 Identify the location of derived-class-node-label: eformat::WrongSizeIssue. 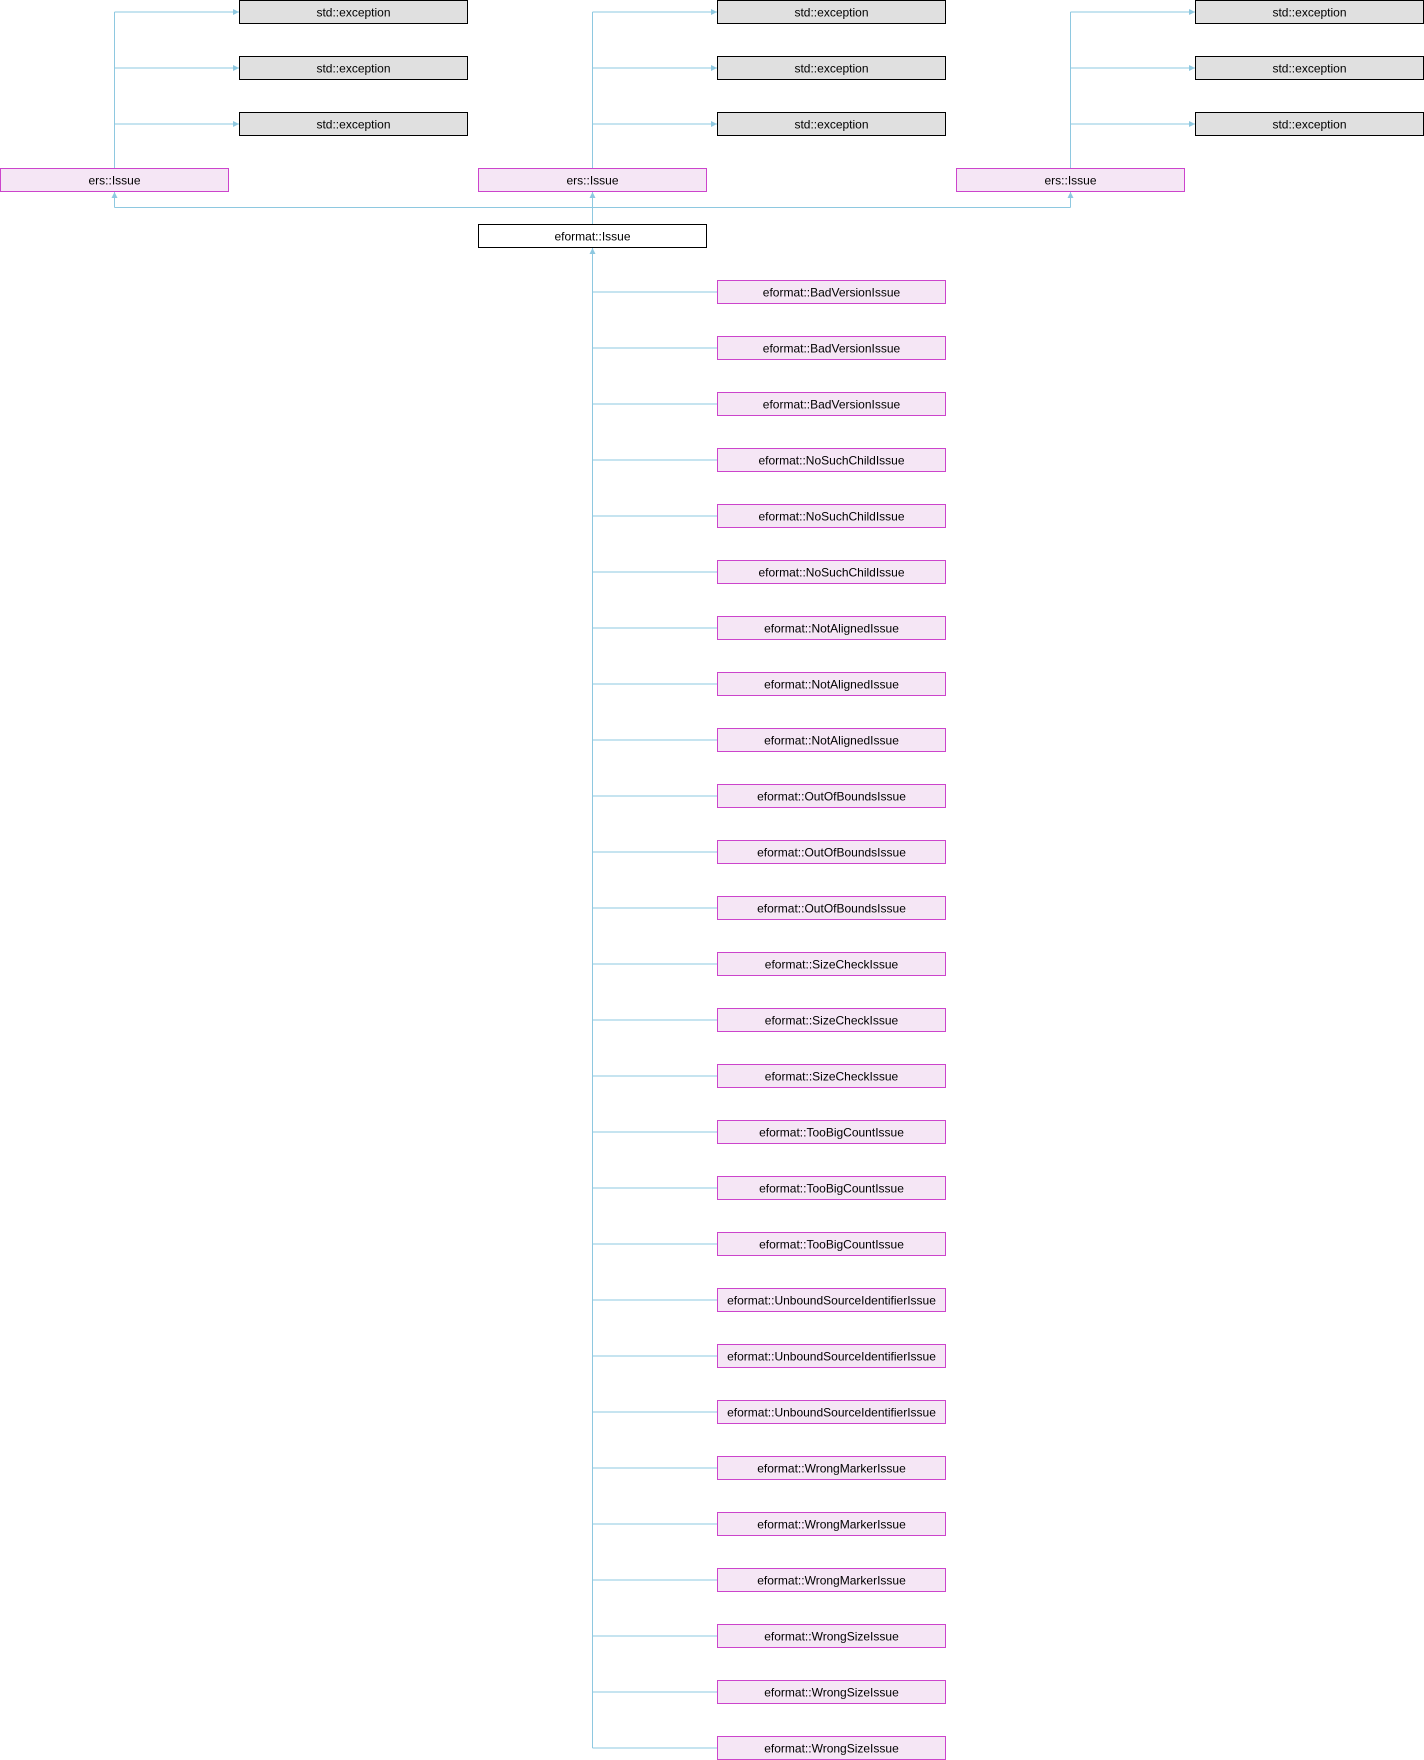
(831, 1693).